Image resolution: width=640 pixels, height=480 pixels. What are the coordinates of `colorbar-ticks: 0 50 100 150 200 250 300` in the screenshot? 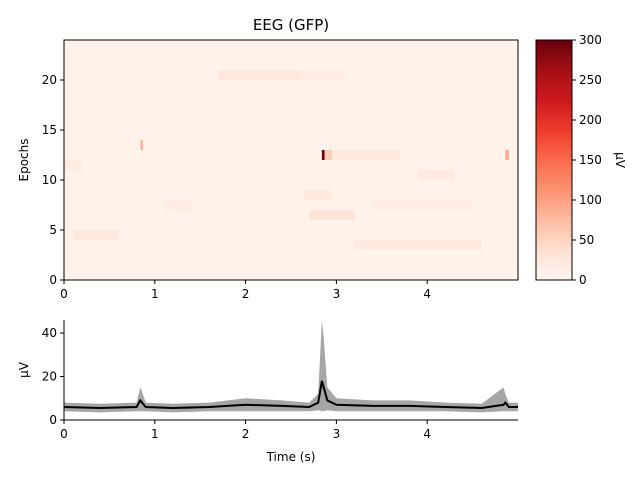 It's located at (587, 160).